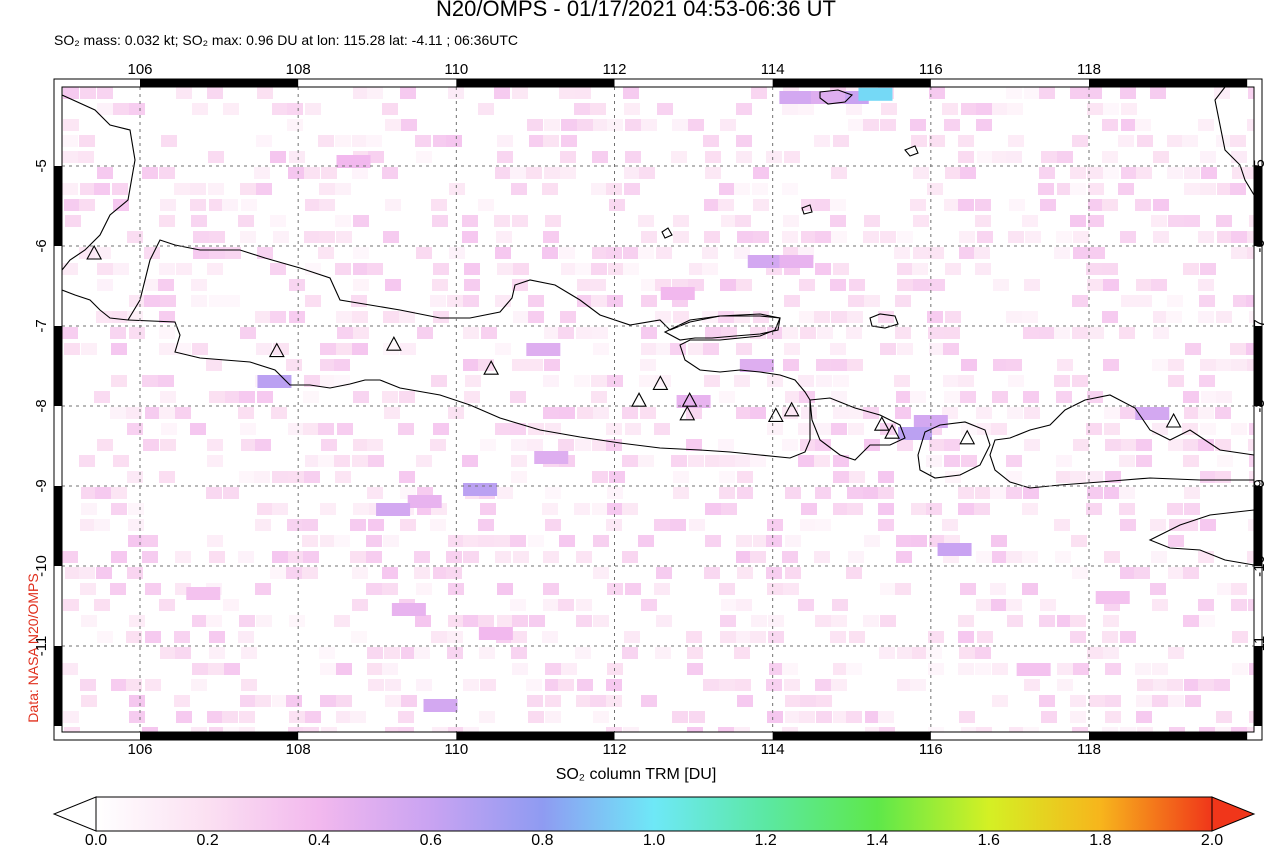 The image size is (1272, 853). What do you see at coordinates (875, 94) in the screenshot?
I see `so2-cell` at bounding box center [875, 94].